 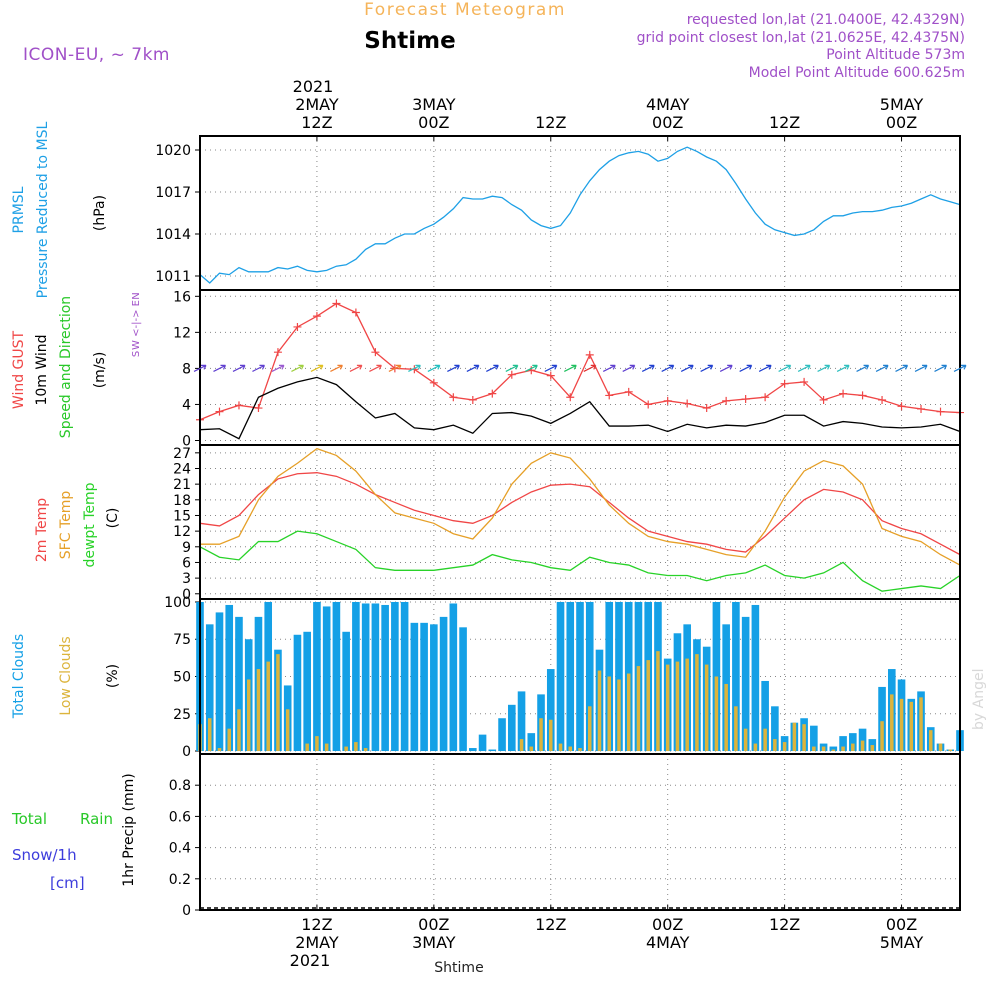 What do you see at coordinates (177, 603) in the screenshot?
I see `y-tick-label: 100` at bounding box center [177, 603].